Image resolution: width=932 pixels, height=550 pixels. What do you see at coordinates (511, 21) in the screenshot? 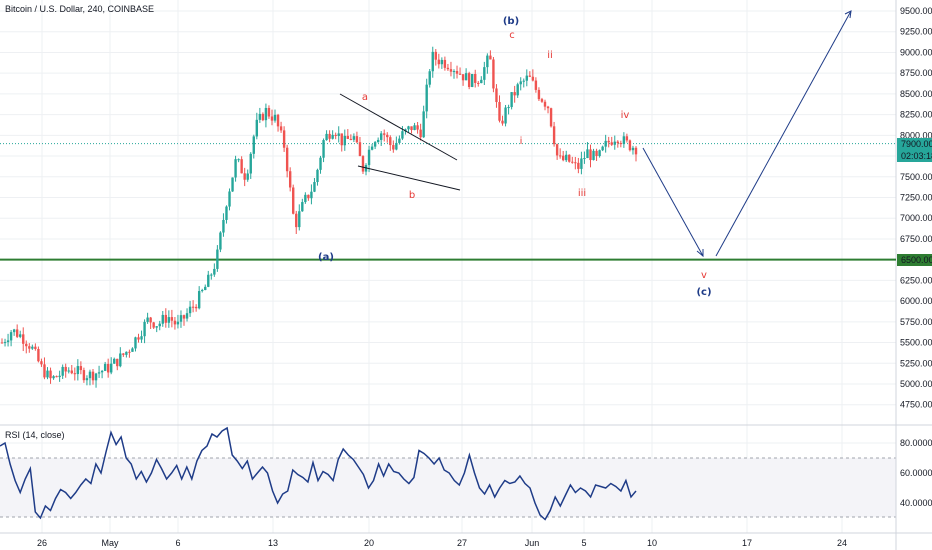
I see `wave-label: (b)` at bounding box center [511, 21].